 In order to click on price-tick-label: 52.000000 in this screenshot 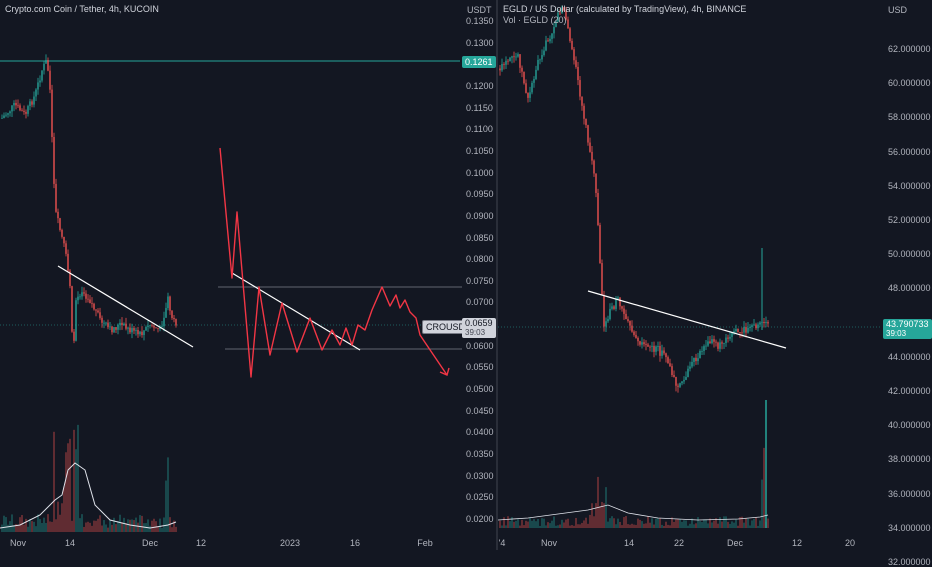, I will do `click(909, 220)`.